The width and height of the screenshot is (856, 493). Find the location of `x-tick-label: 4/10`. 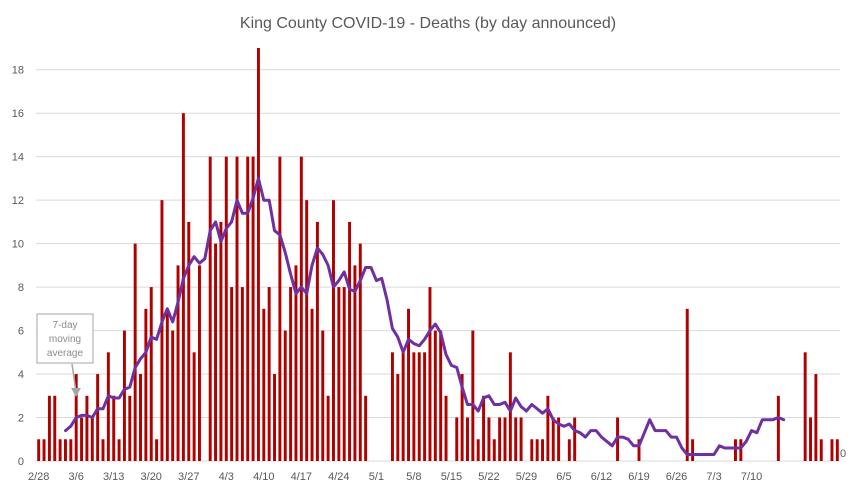

x-tick-label: 4/10 is located at coordinates (263, 477).